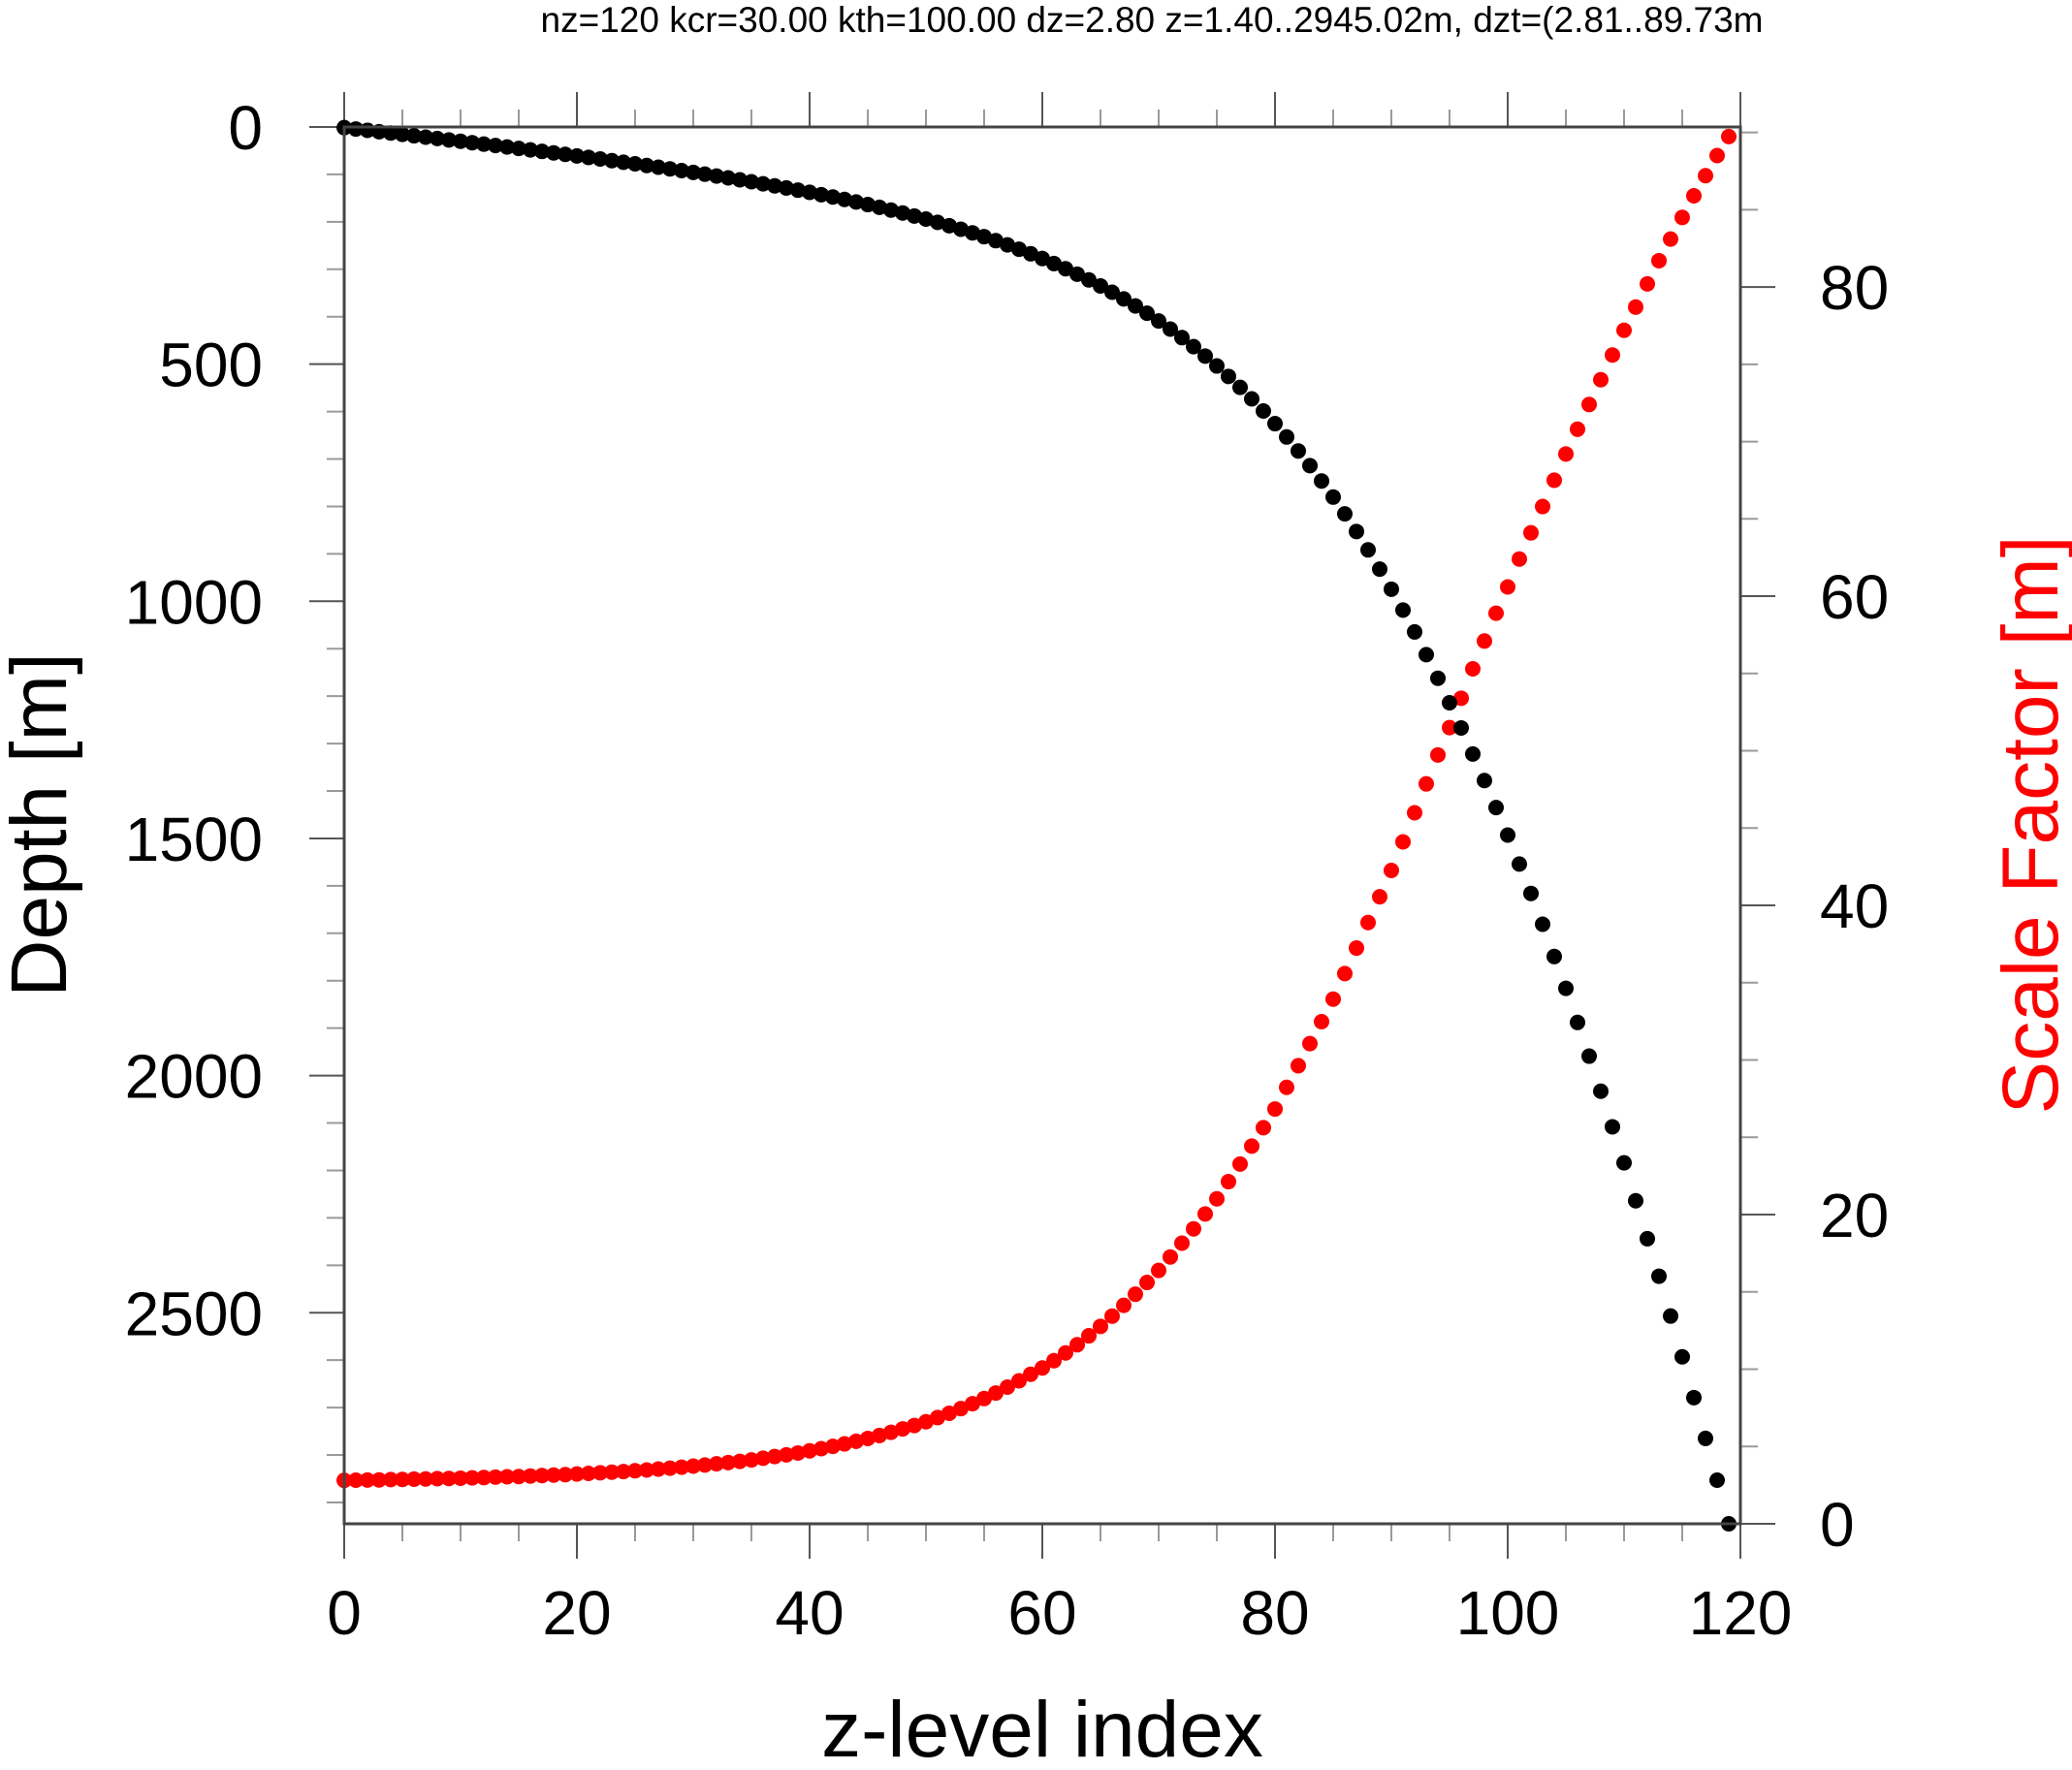  I want to click on x-tick-label: 40, so click(809, 1613).